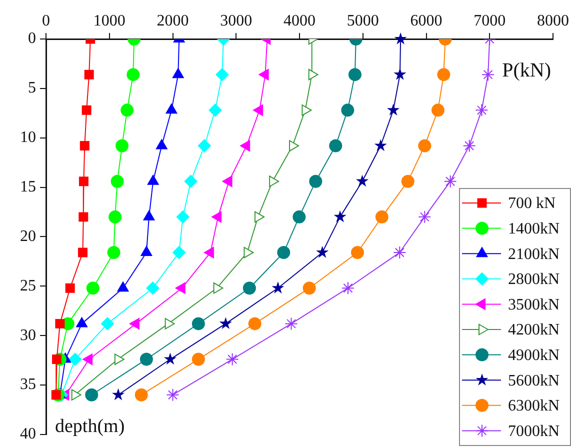  I want to click on x-tick-label: 3000, so click(236, 21).